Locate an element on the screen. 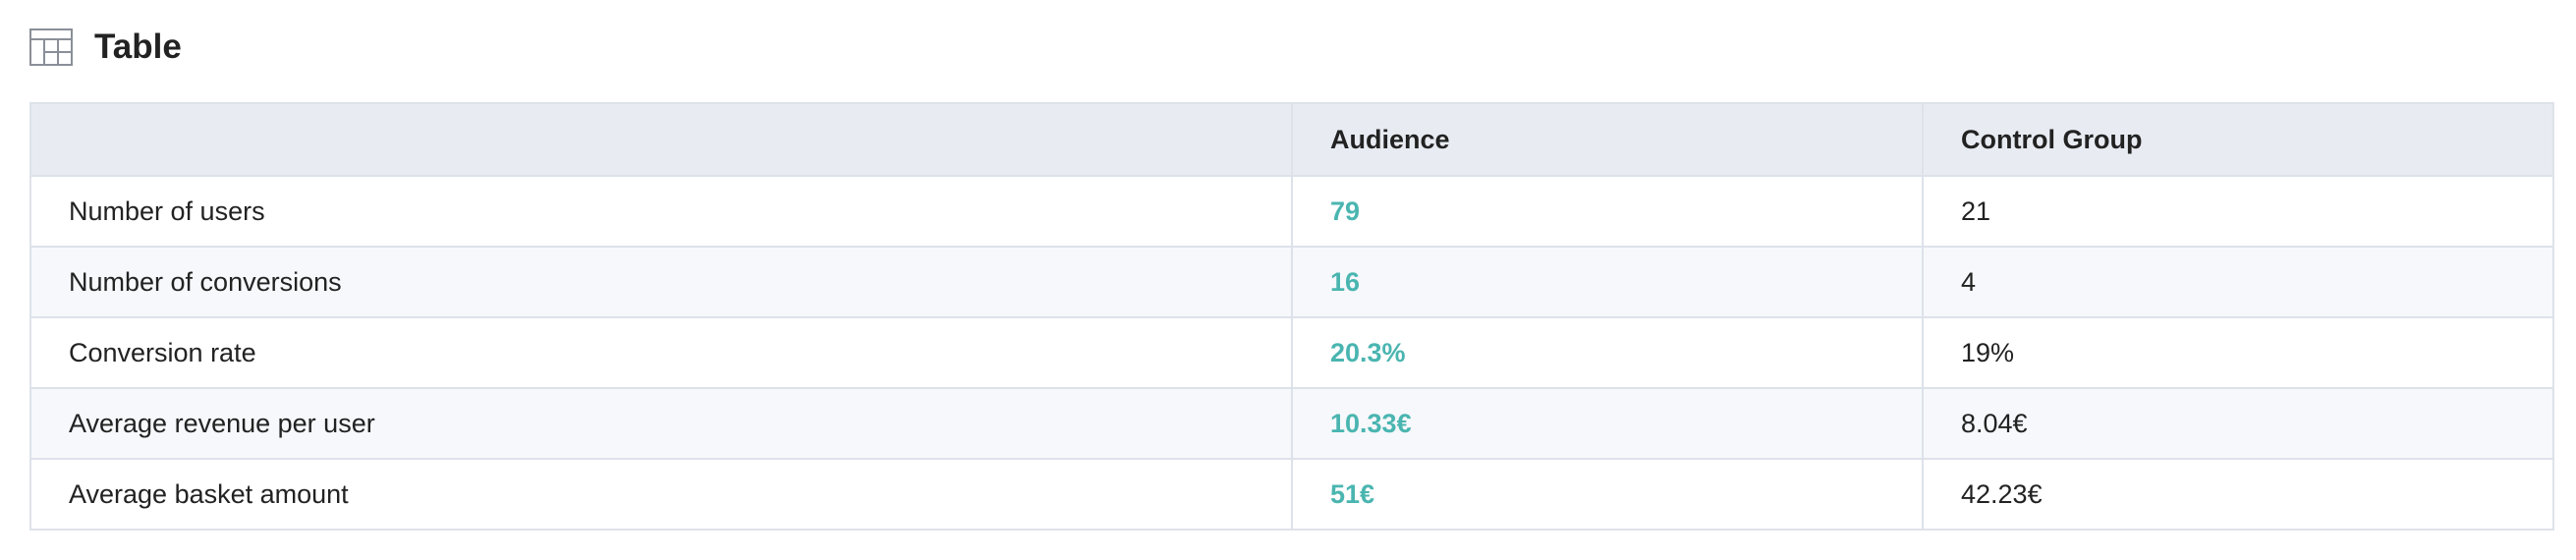 This screenshot has width=2576, height=560. header-cell is located at coordinates (661, 139).